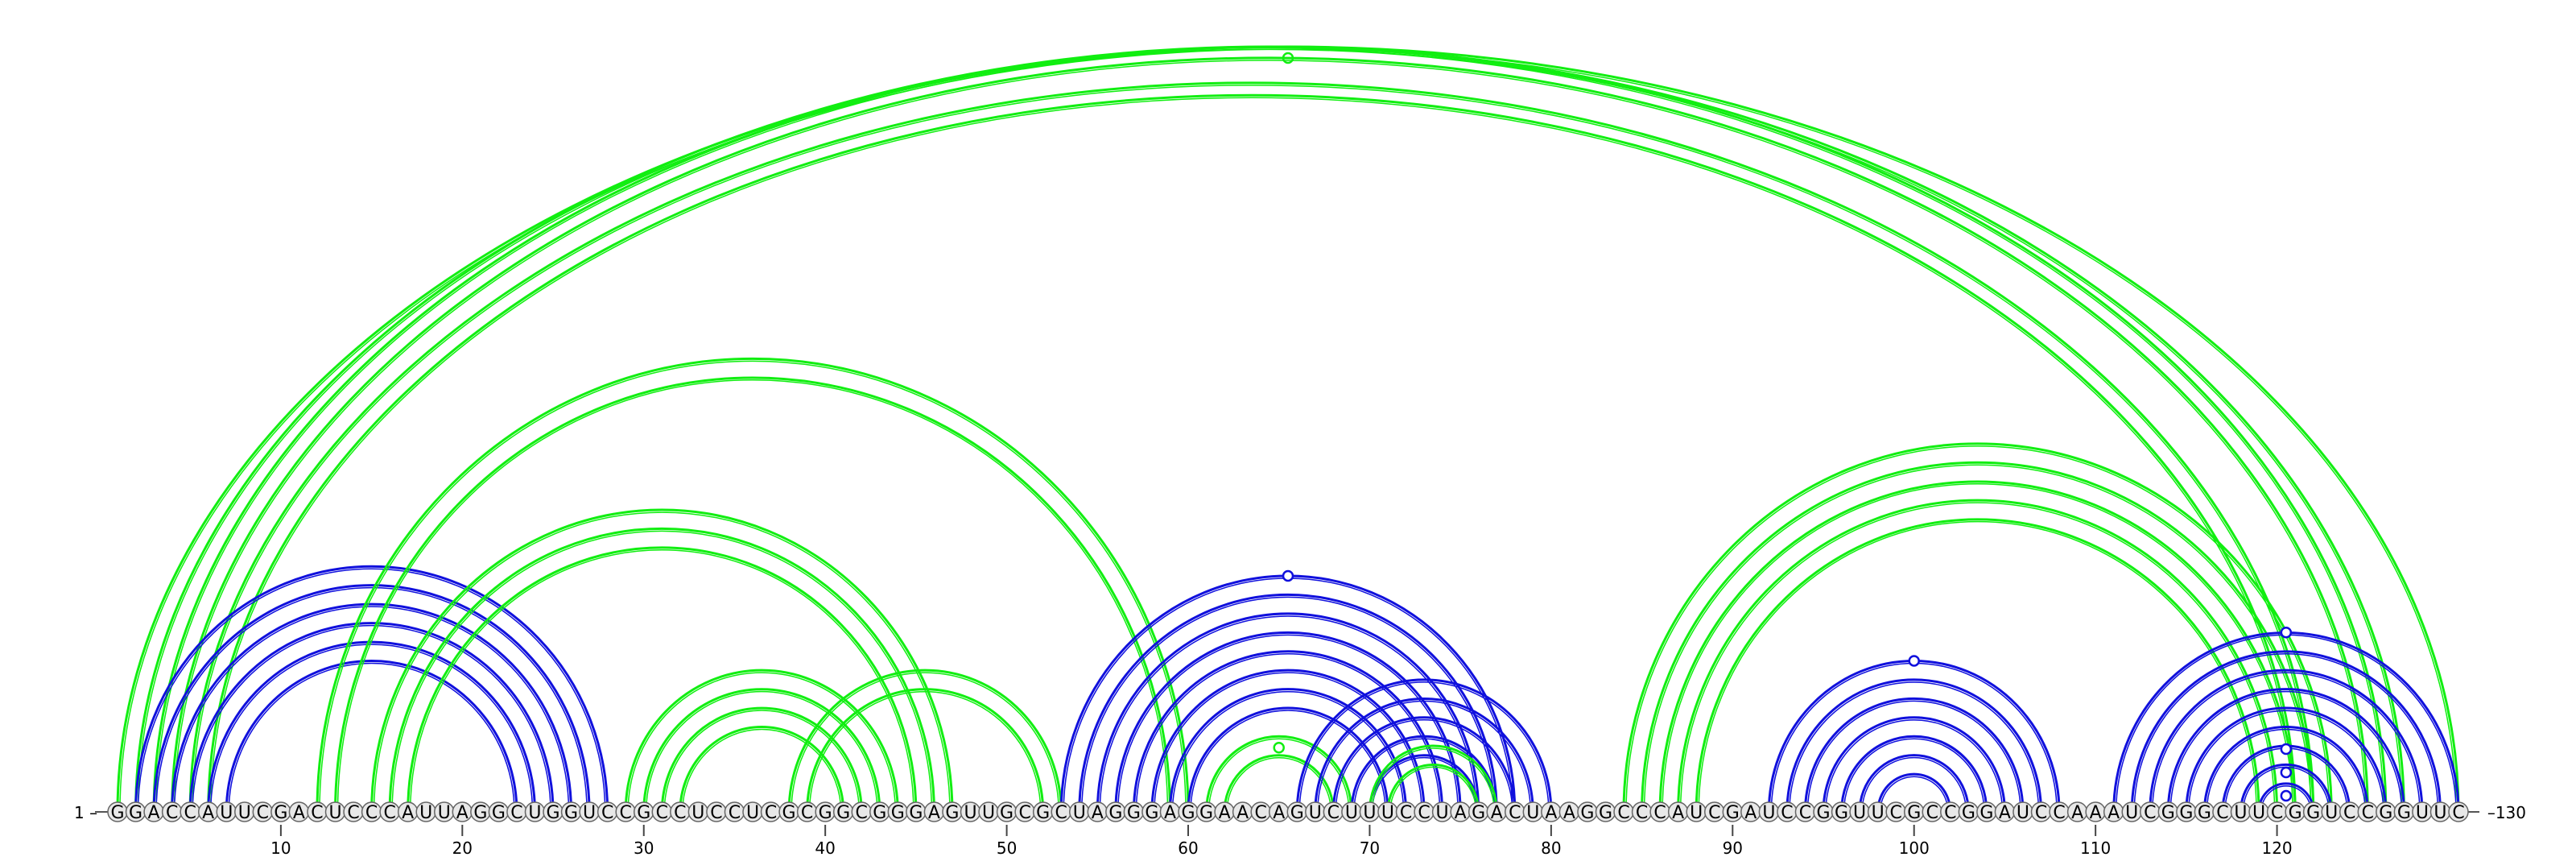 The width and height of the screenshot is (2576, 857). Describe the element at coordinates (2506, 812) in the screenshot. I see `end-position-label: –130` at that location.